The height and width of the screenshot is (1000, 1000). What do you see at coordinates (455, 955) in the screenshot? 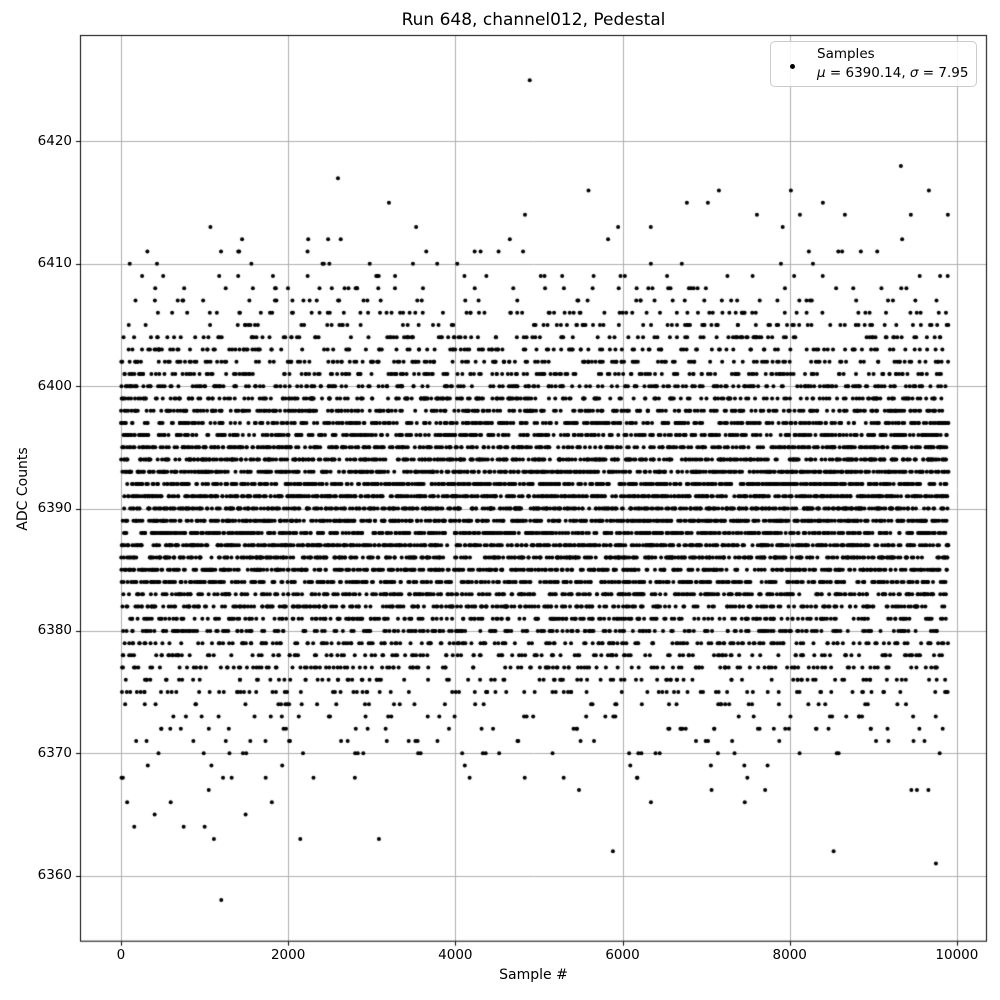
I see `x-tick-label: 4000` at bounding box center [455, 955].